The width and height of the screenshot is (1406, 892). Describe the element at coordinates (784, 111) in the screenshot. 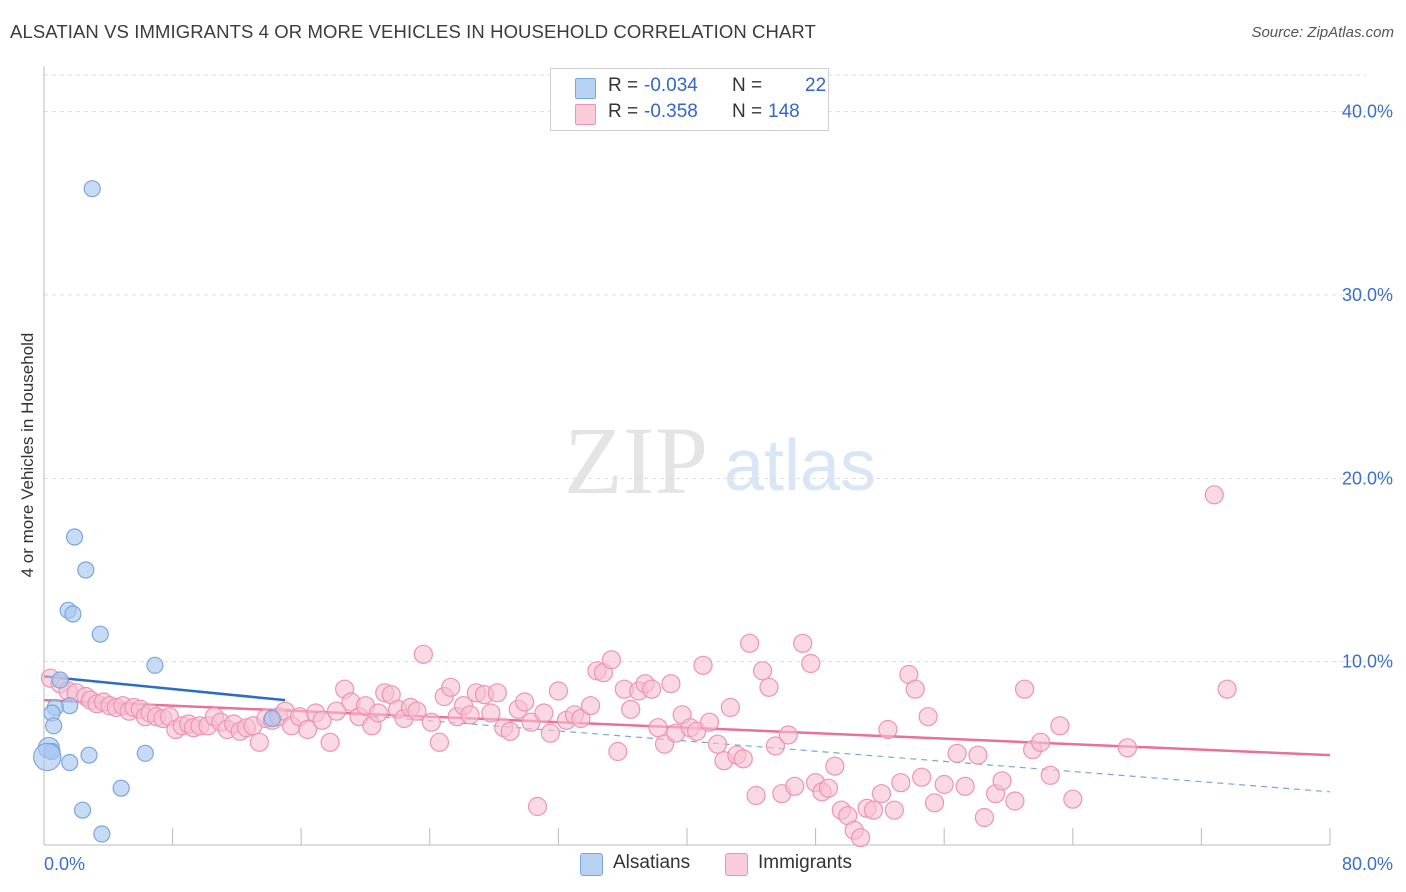

I see `n-value: 148` at that location.